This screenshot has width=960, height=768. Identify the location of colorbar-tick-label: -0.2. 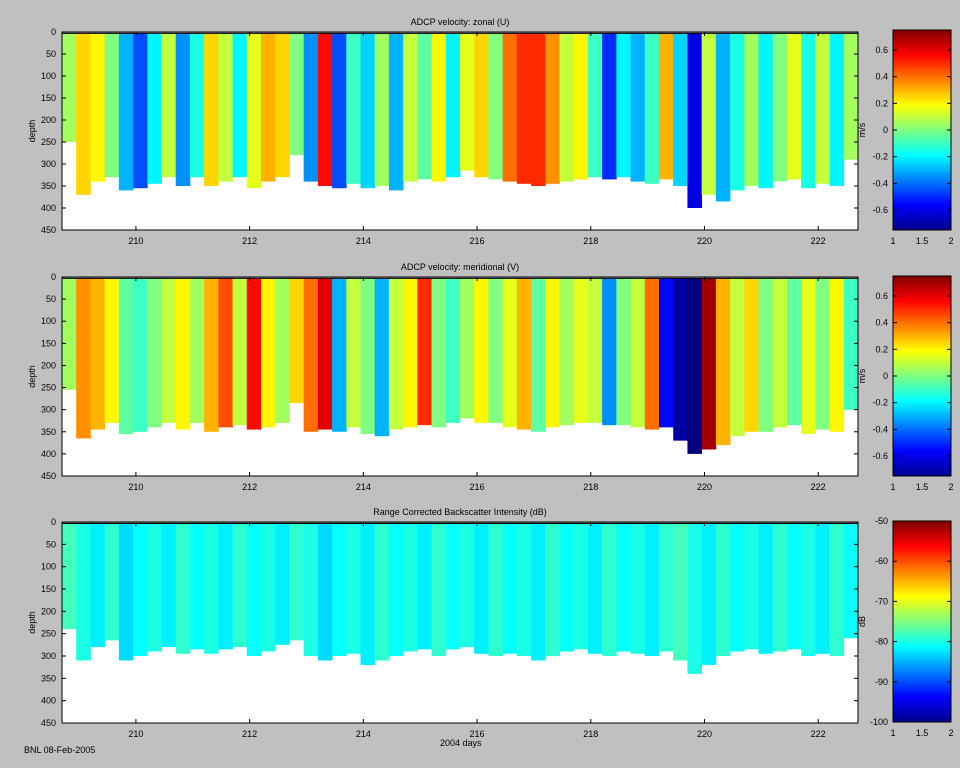
(880, 403).